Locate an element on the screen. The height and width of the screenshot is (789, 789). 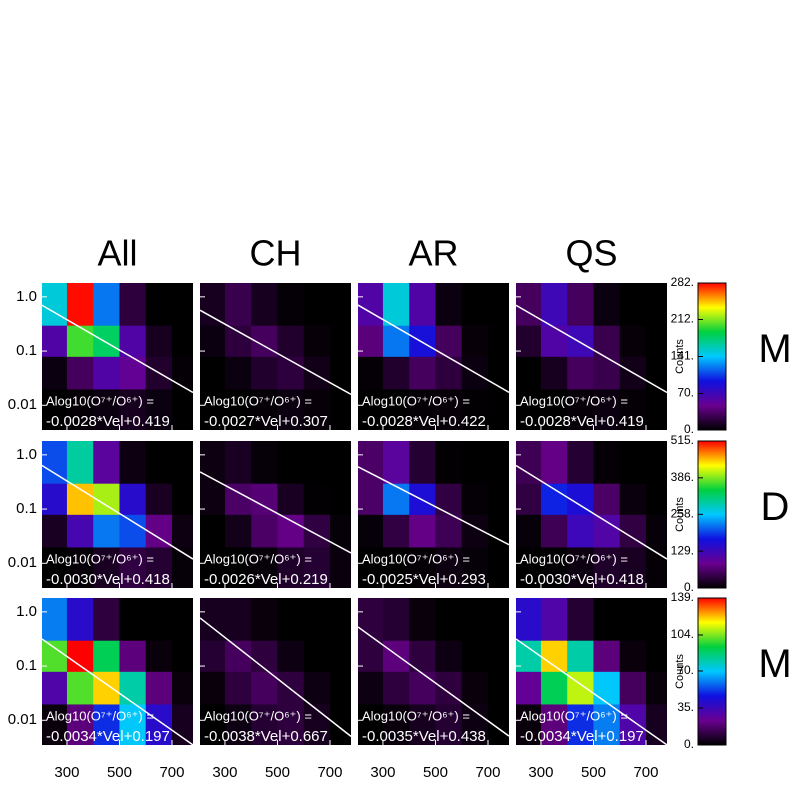
x-tick-label: 300 is located at coordinates (382, 772).